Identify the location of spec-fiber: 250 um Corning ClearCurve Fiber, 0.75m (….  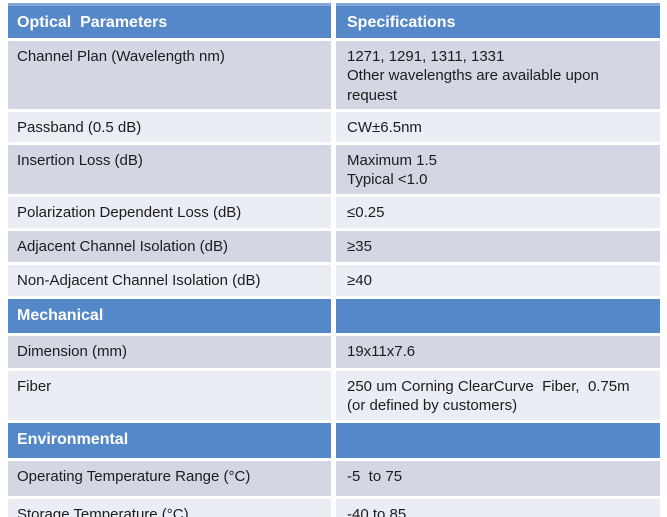
(498, 395).